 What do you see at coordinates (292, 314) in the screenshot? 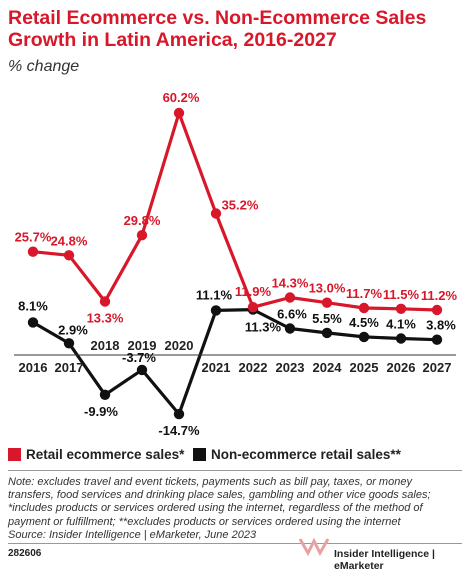
I see `data-label-1-7: 6.6%` at bounding box center [292, 314].